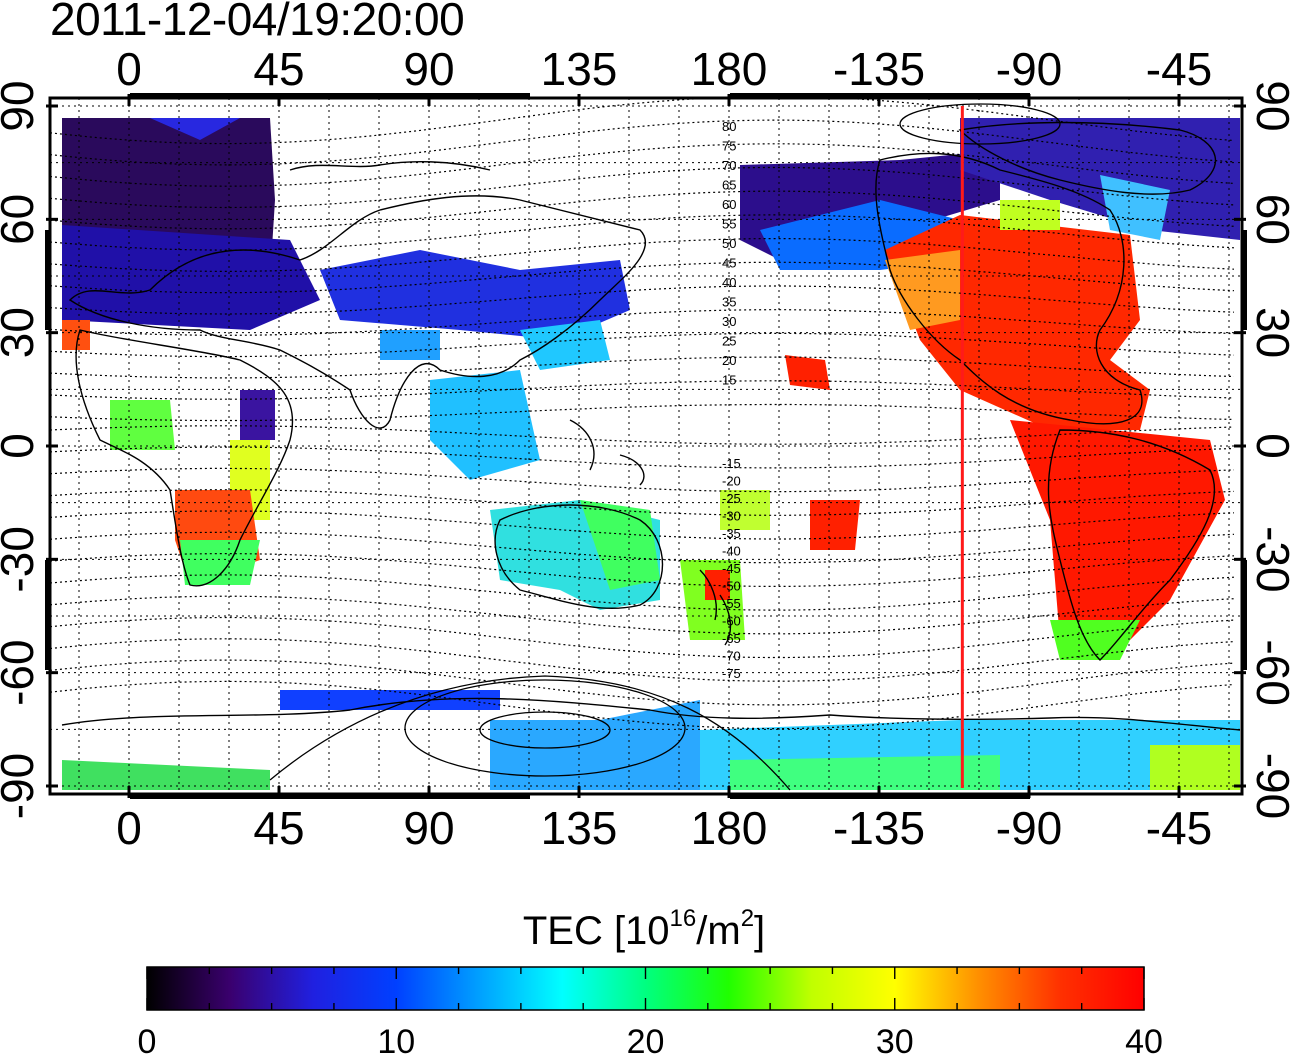 The width and height of the screenshot is (1292, 1057). I want to click on y-tick-label: 0, so click(1269, 446).